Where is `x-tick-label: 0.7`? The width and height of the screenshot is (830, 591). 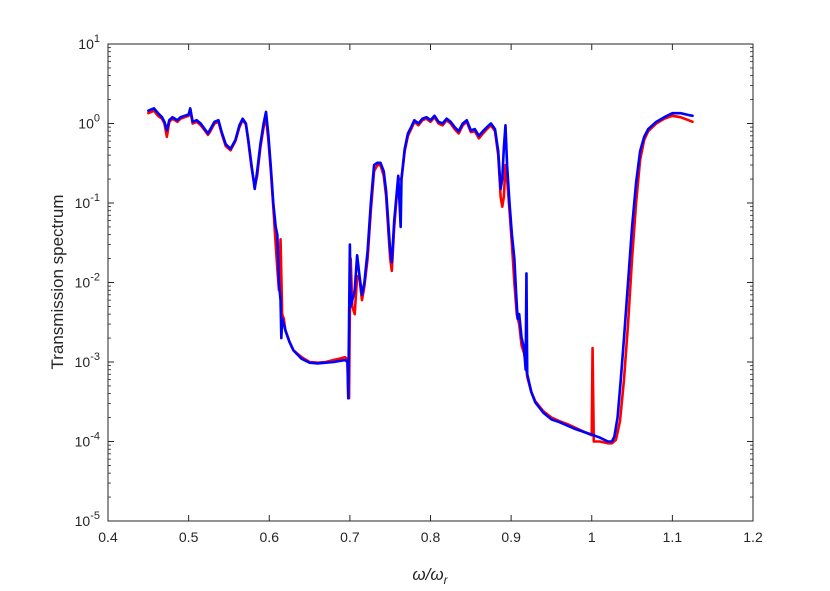
x-tick-label: 0.7 is located at coordinates (350, 537).